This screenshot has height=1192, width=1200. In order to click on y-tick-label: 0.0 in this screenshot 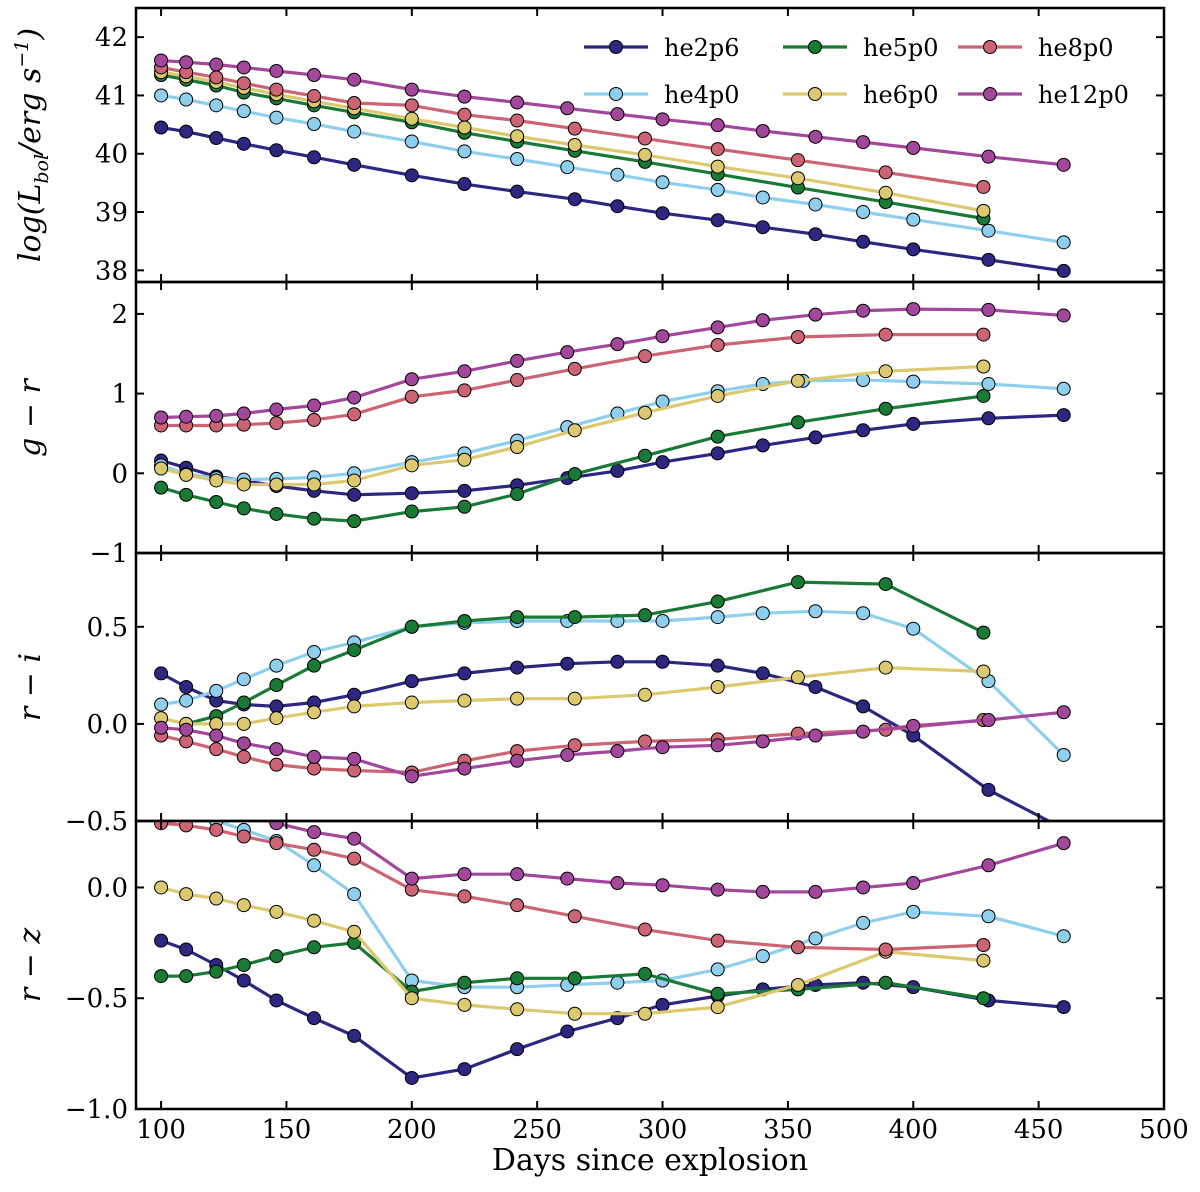, I will do `click(107, 725)`.